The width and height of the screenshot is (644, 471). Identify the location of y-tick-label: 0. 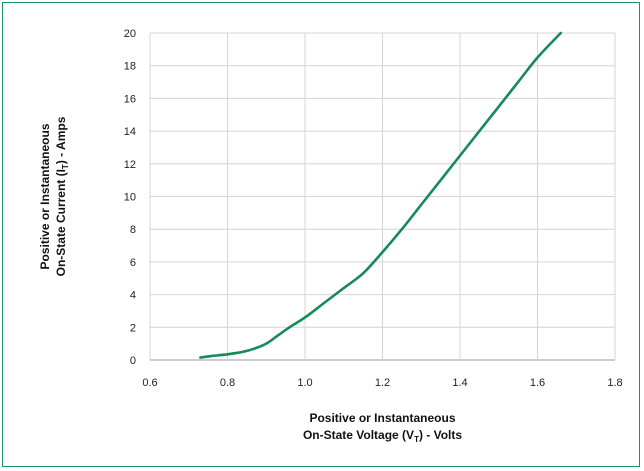
(133, 361).